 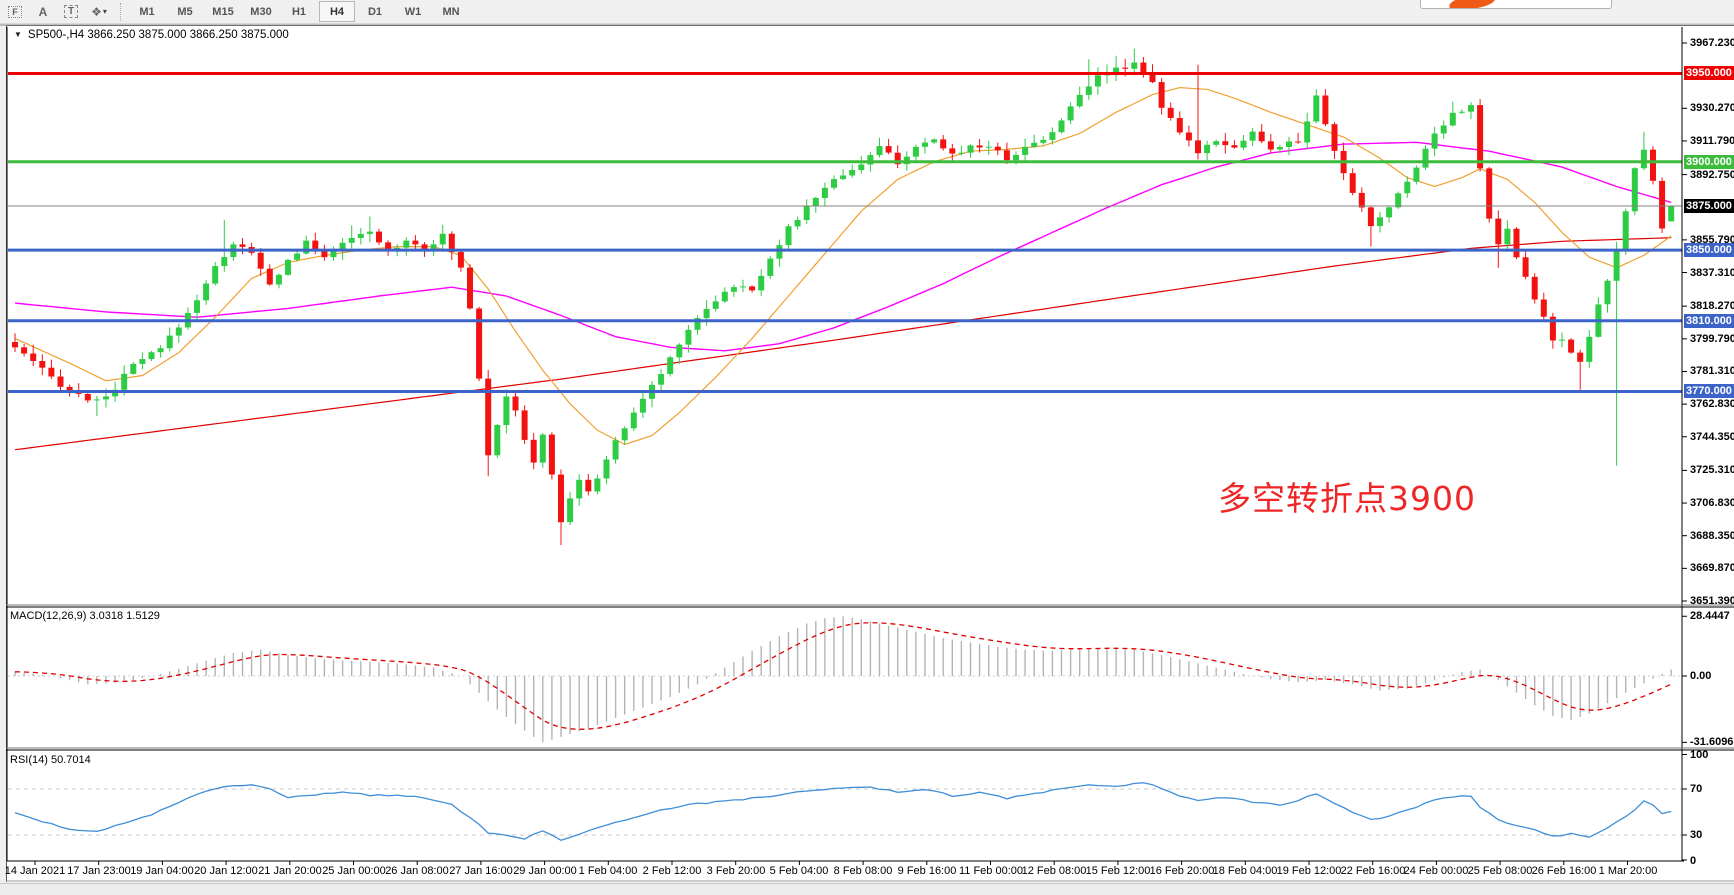 I want to click on chevron-down-icon: ▾, so click(x=104, y=11).